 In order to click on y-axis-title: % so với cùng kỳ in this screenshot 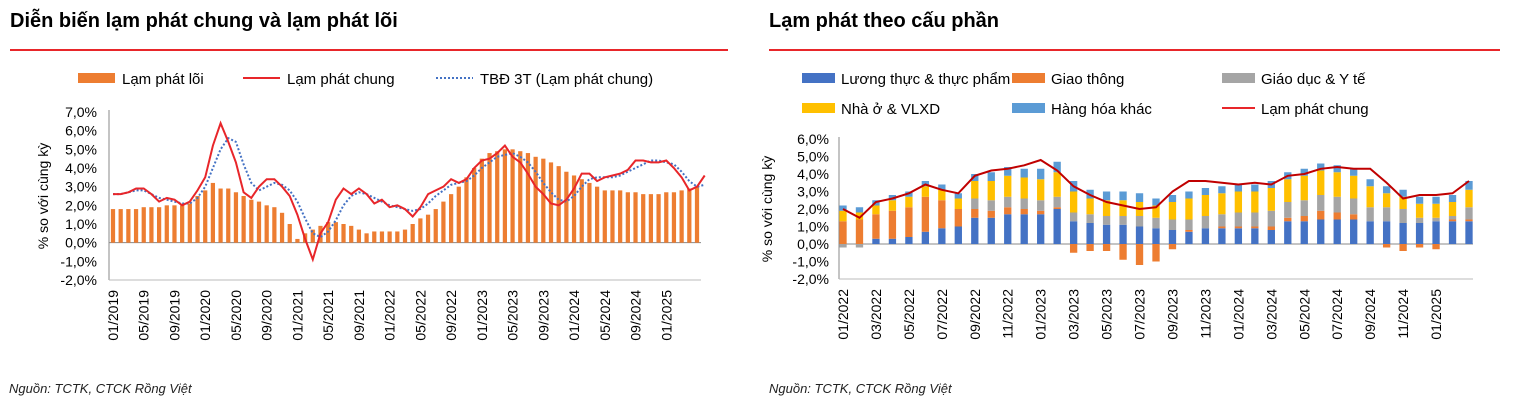, I will do `click(43, 196)`.